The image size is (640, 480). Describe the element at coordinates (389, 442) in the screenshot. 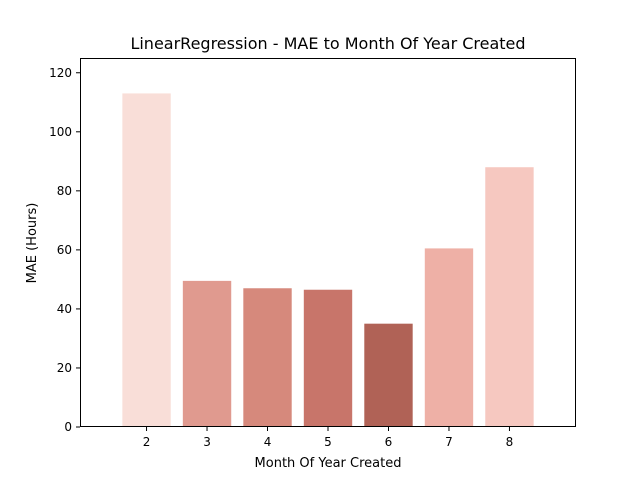

I see `x-tick-label: 6` at that location.